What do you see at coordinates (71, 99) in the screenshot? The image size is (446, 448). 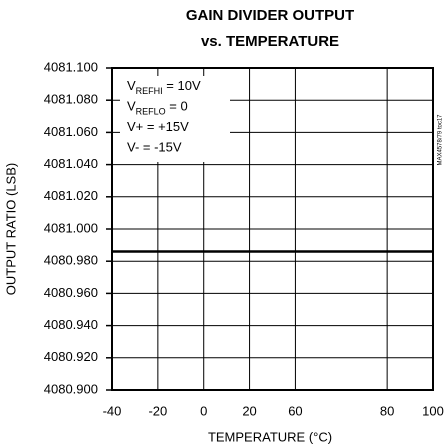 I see `y-tick-label: 4081.080` at bounding box center [71, 99].